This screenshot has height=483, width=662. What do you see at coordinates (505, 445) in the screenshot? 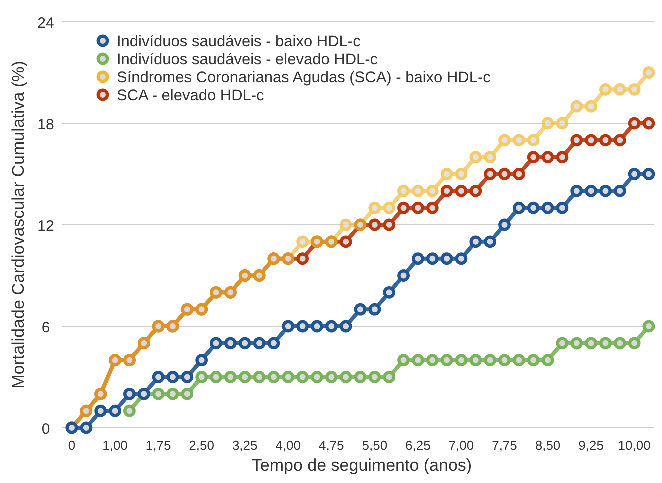
I see `x-tick-label: 7,75` at bounding box center [505, 445].